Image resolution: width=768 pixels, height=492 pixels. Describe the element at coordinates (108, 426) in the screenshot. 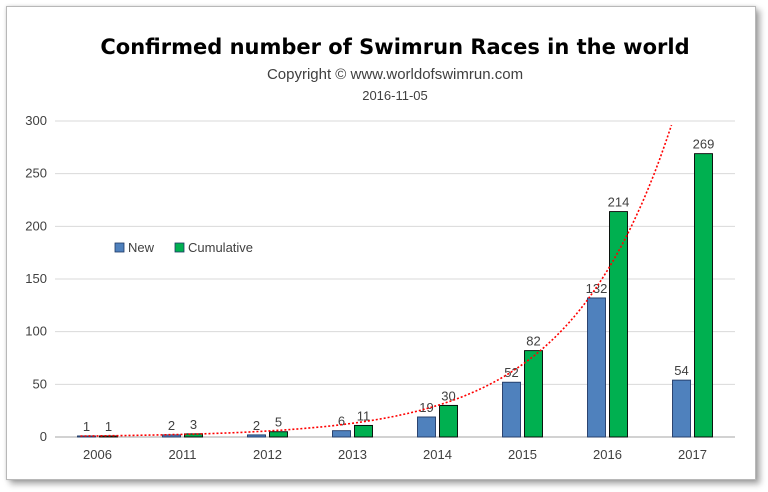

I see `data-label-cumulative-2006: 1` at that location.